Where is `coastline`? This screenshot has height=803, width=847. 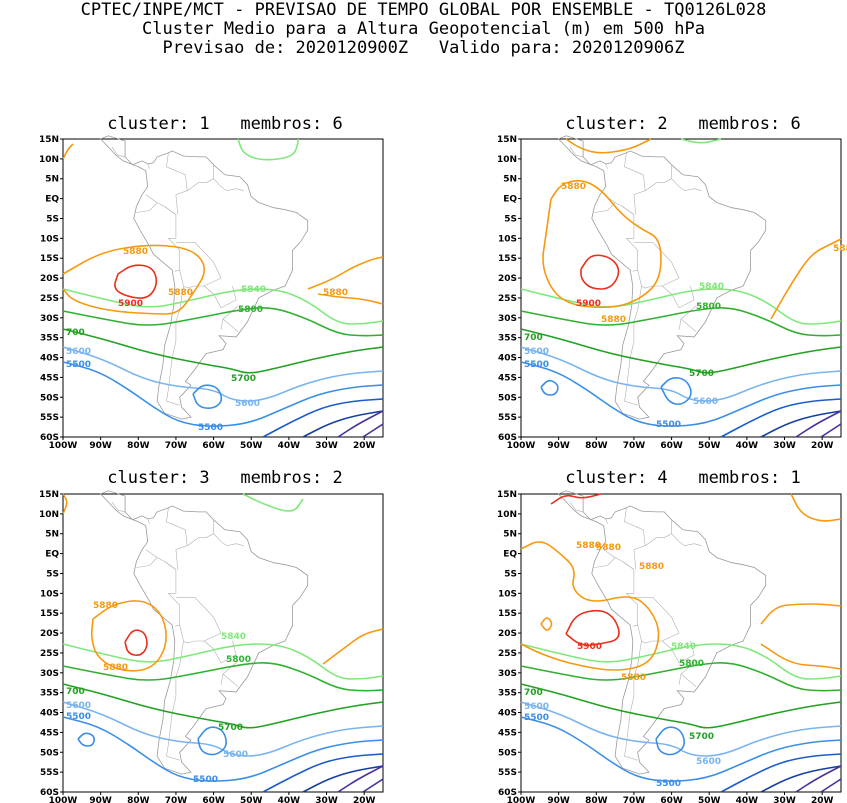 coastline is located at coordinates (204, 277).